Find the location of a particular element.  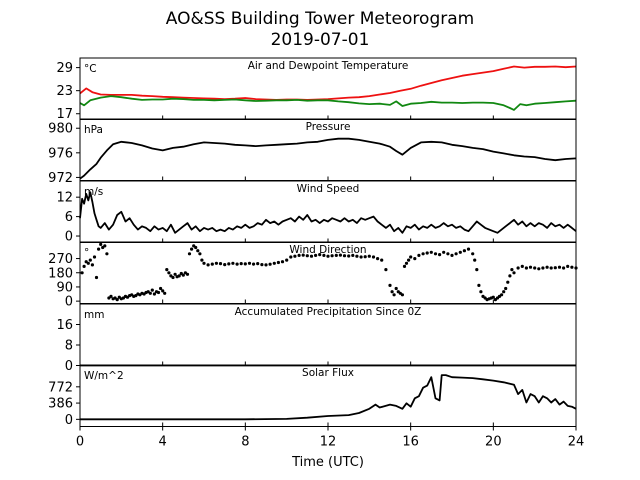

panel-unit-label: °C is located at coordinates (90, 69).